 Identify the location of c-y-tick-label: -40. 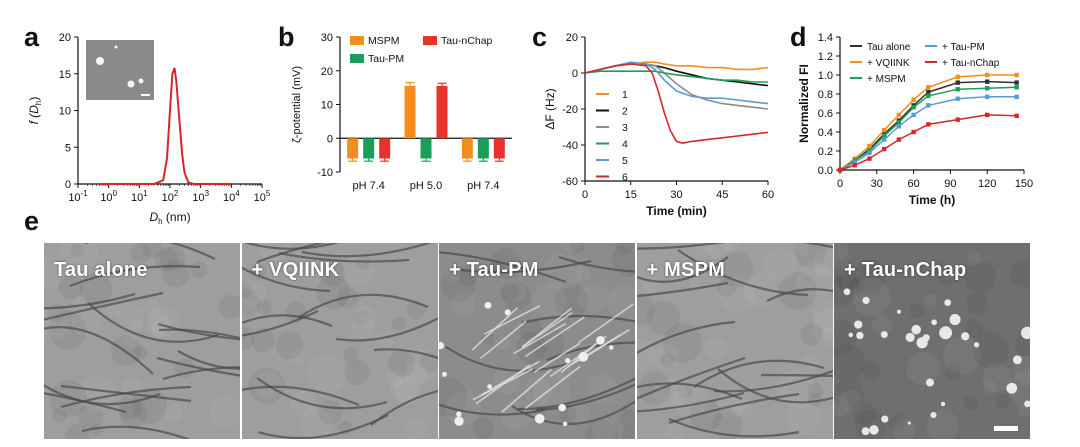
(570, 146).